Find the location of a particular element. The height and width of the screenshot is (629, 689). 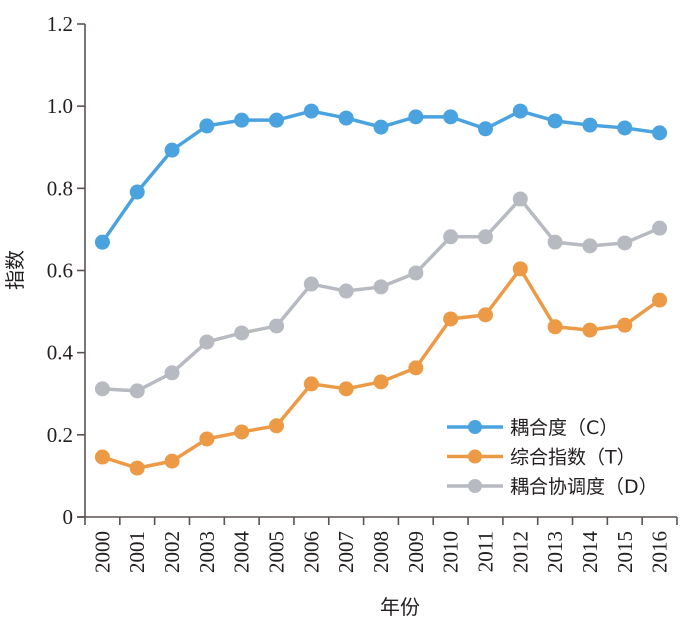

y-tick-label: 0.6 is located at coordinates (60, 271).